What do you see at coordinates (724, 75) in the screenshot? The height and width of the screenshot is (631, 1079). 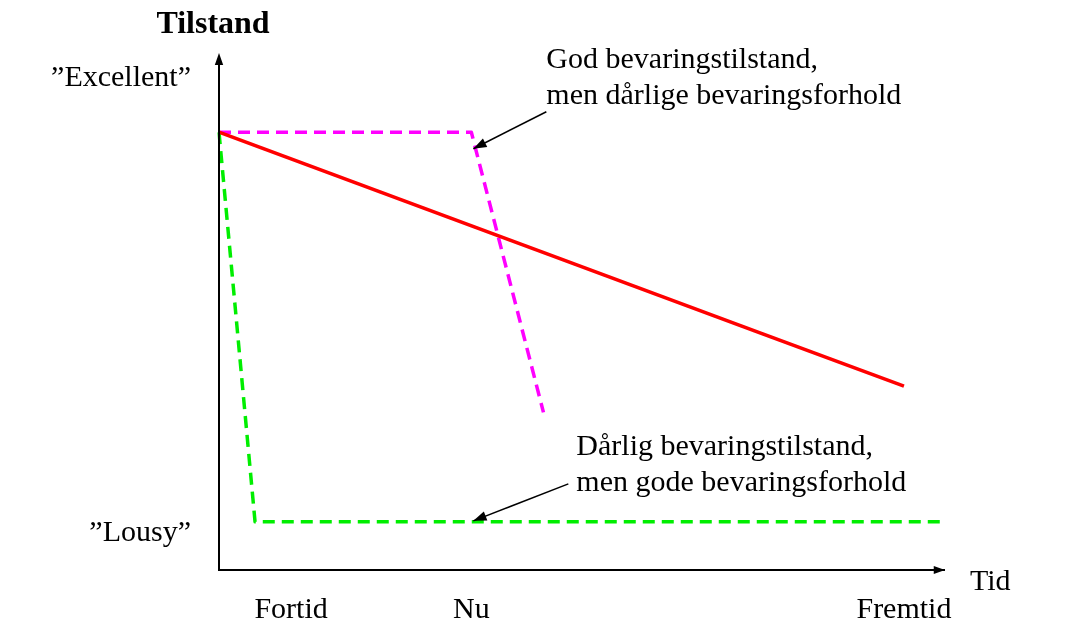 I see `annotation: God bevaringstilstand, men dårlige bevaringsforhold` at bounding box center [724, 75].